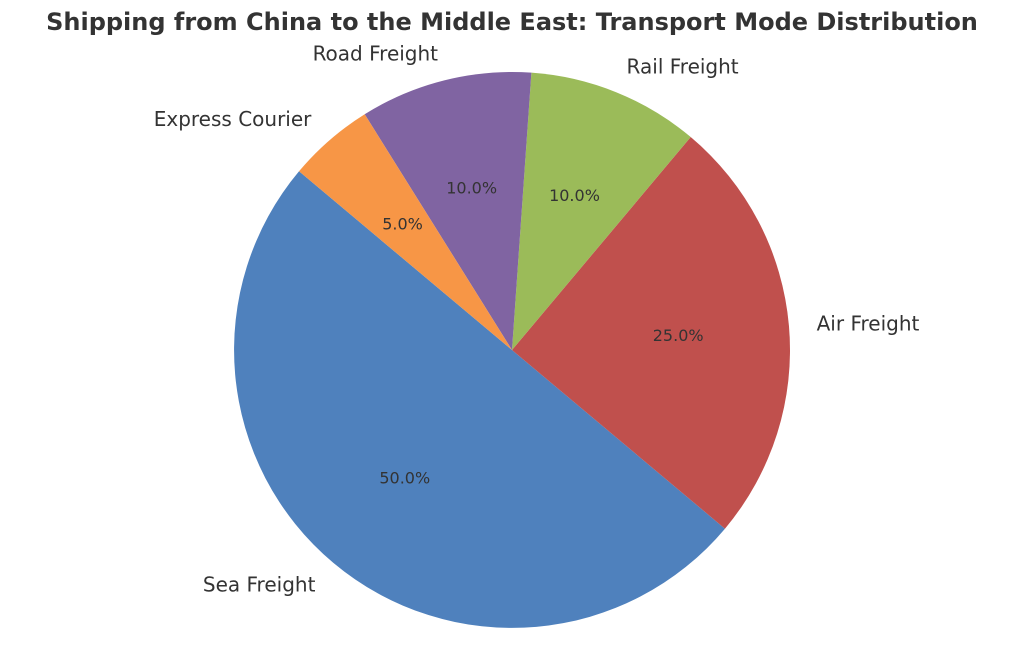 The width and height of the screenshot is (1024, 669). Describe the element at coordinates (376, 53) in the screenshot. I see `category-label-road-freight: Road Freight` at that location.